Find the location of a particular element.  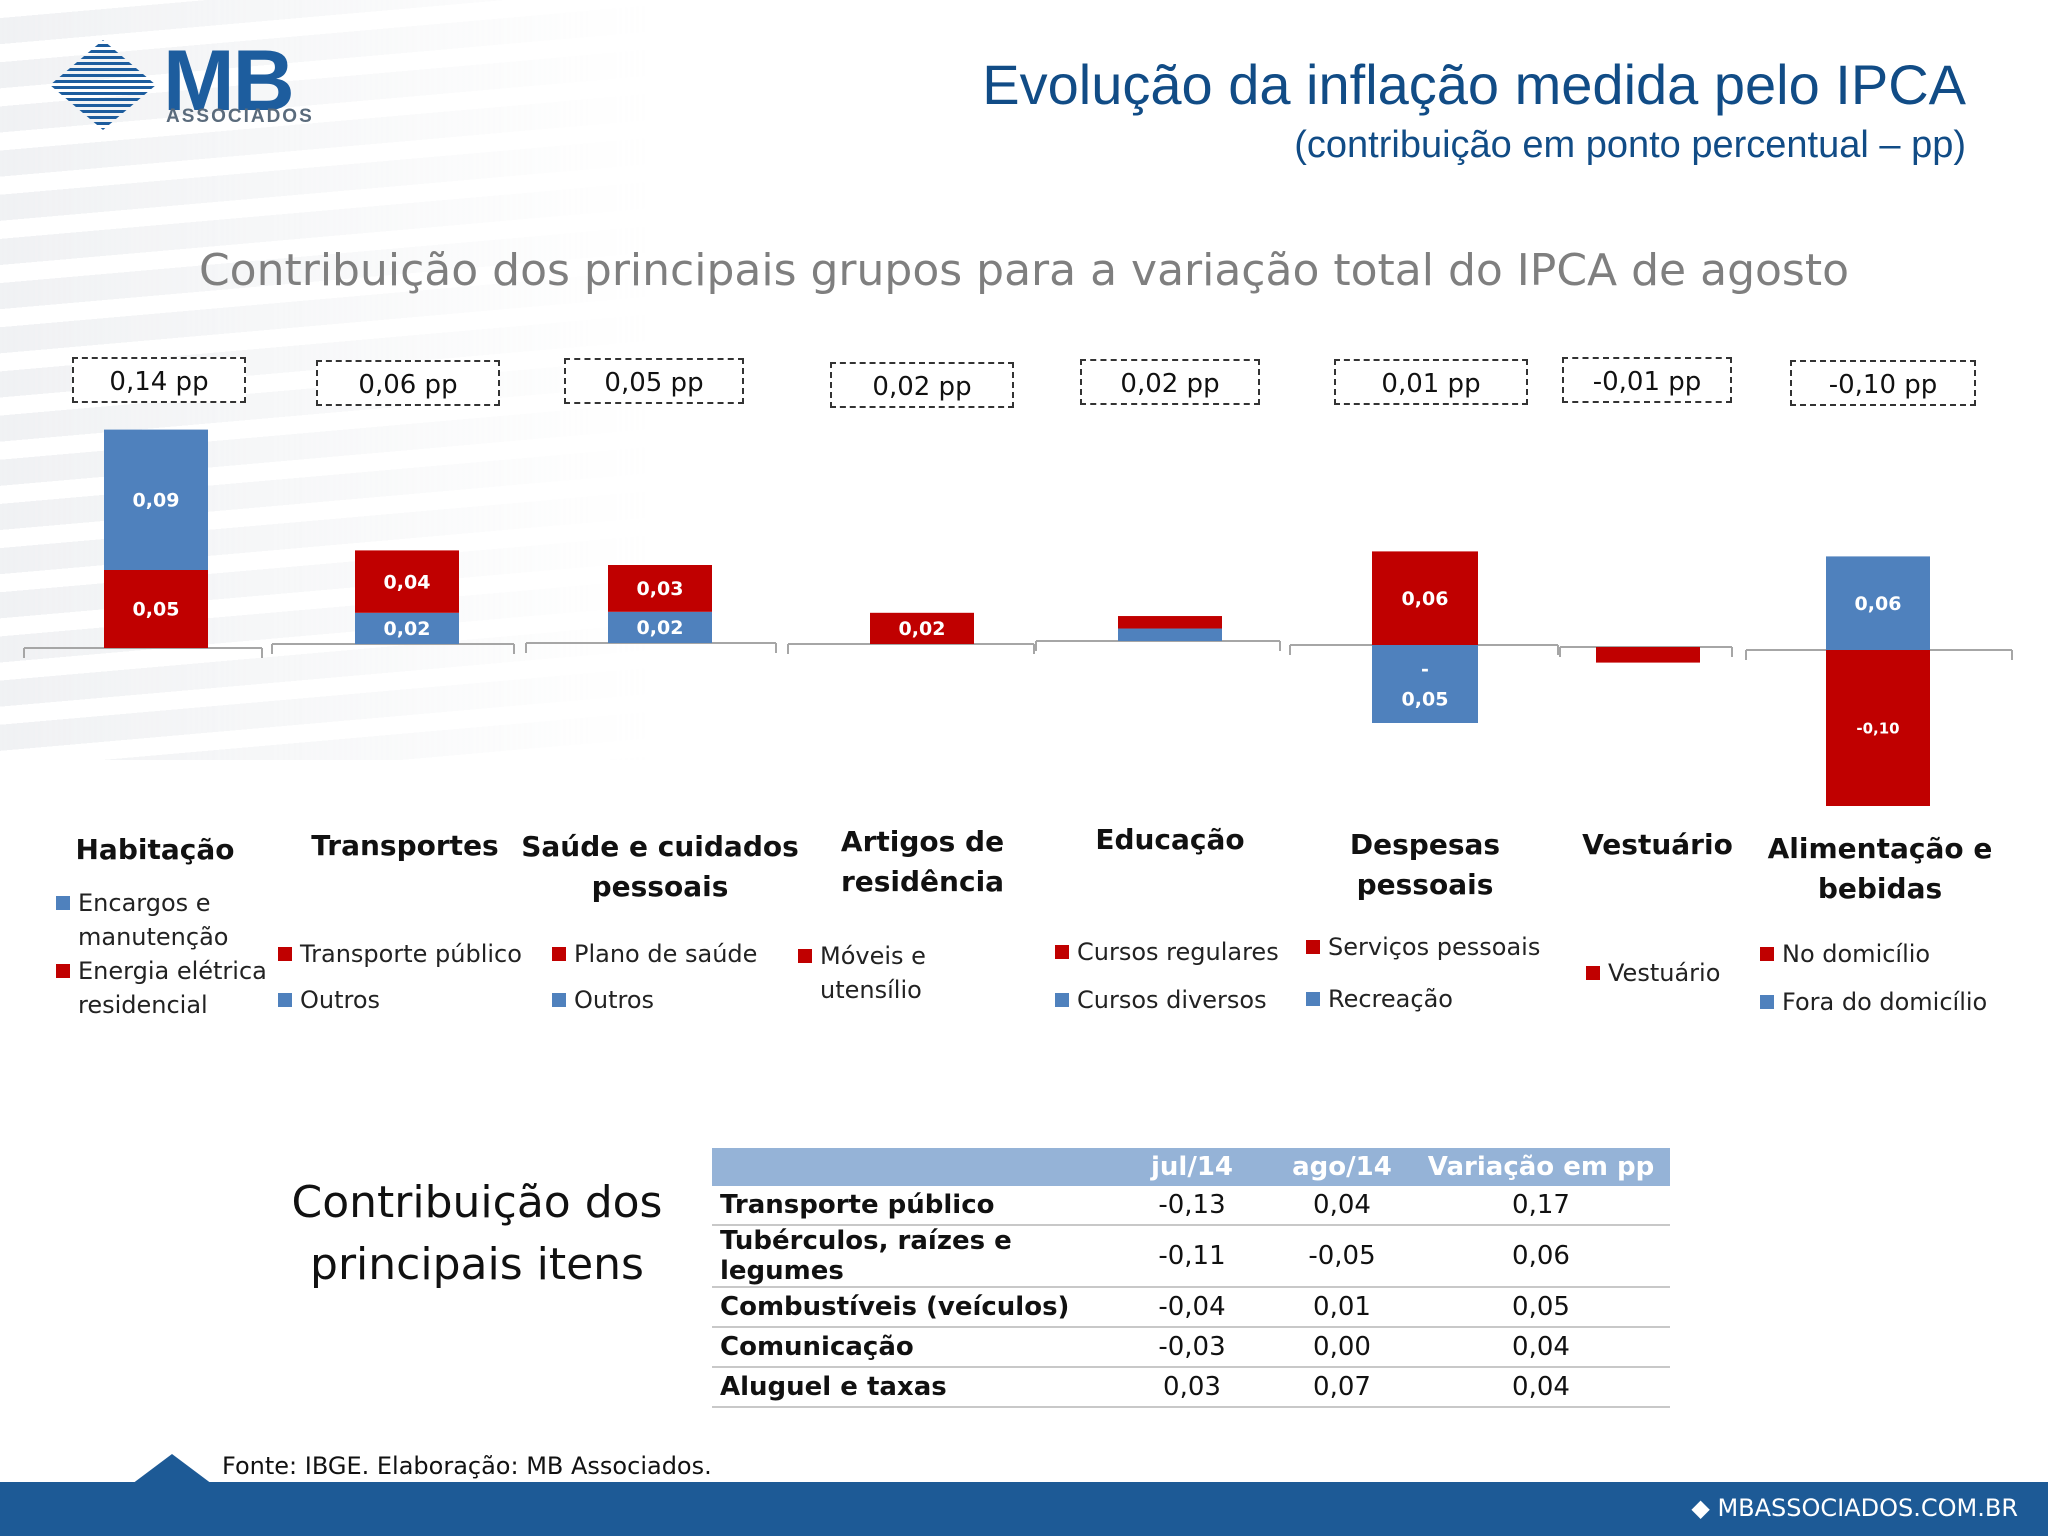

legend-item: manutenção is located at coordinates (153, 937).